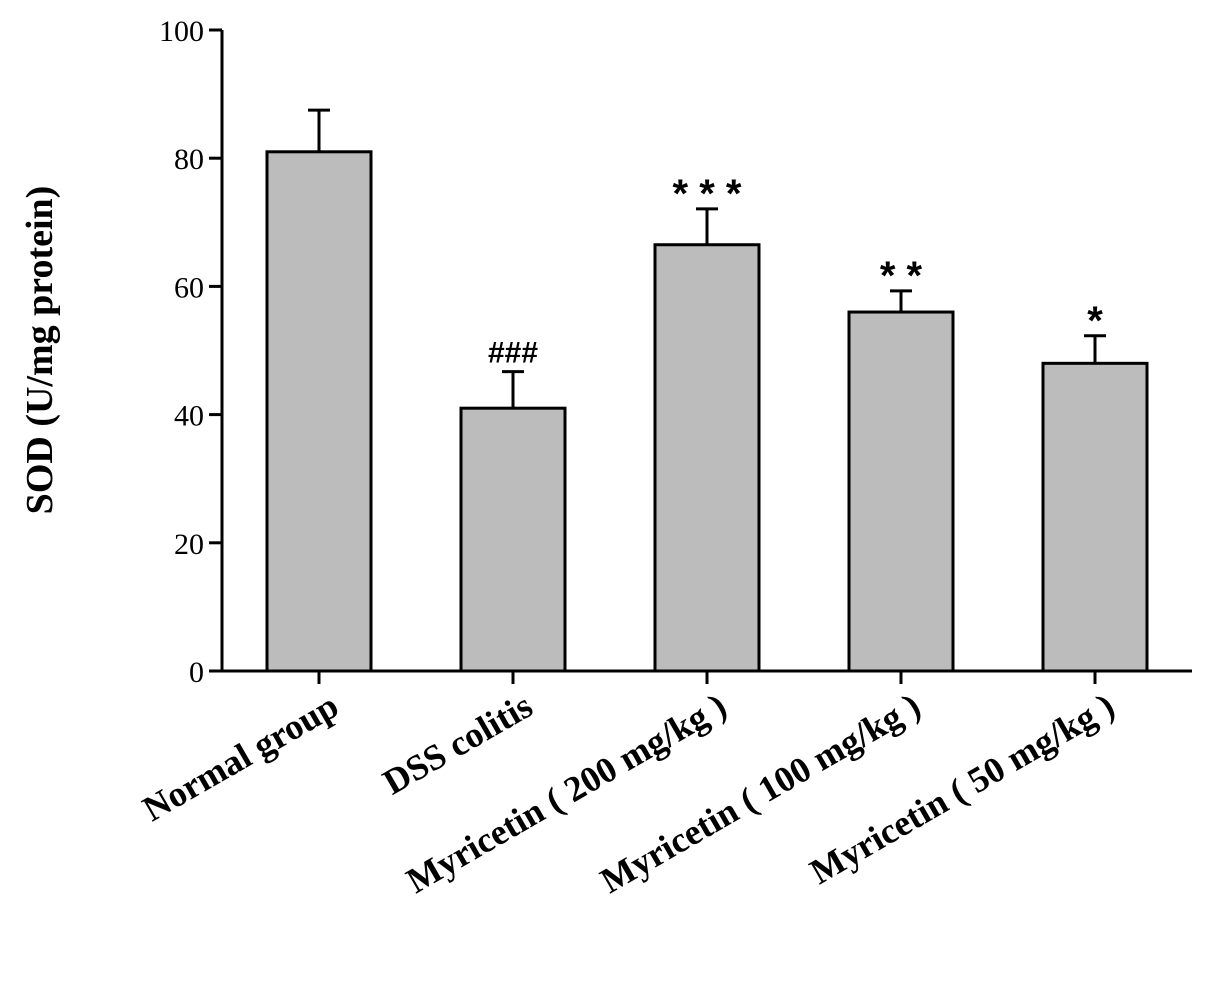 The height and width of the screenshot is (1005, 1205). Describe the element at coordinates (901, 276) in the screenshot. I see `significance-marker: * *` at that location.